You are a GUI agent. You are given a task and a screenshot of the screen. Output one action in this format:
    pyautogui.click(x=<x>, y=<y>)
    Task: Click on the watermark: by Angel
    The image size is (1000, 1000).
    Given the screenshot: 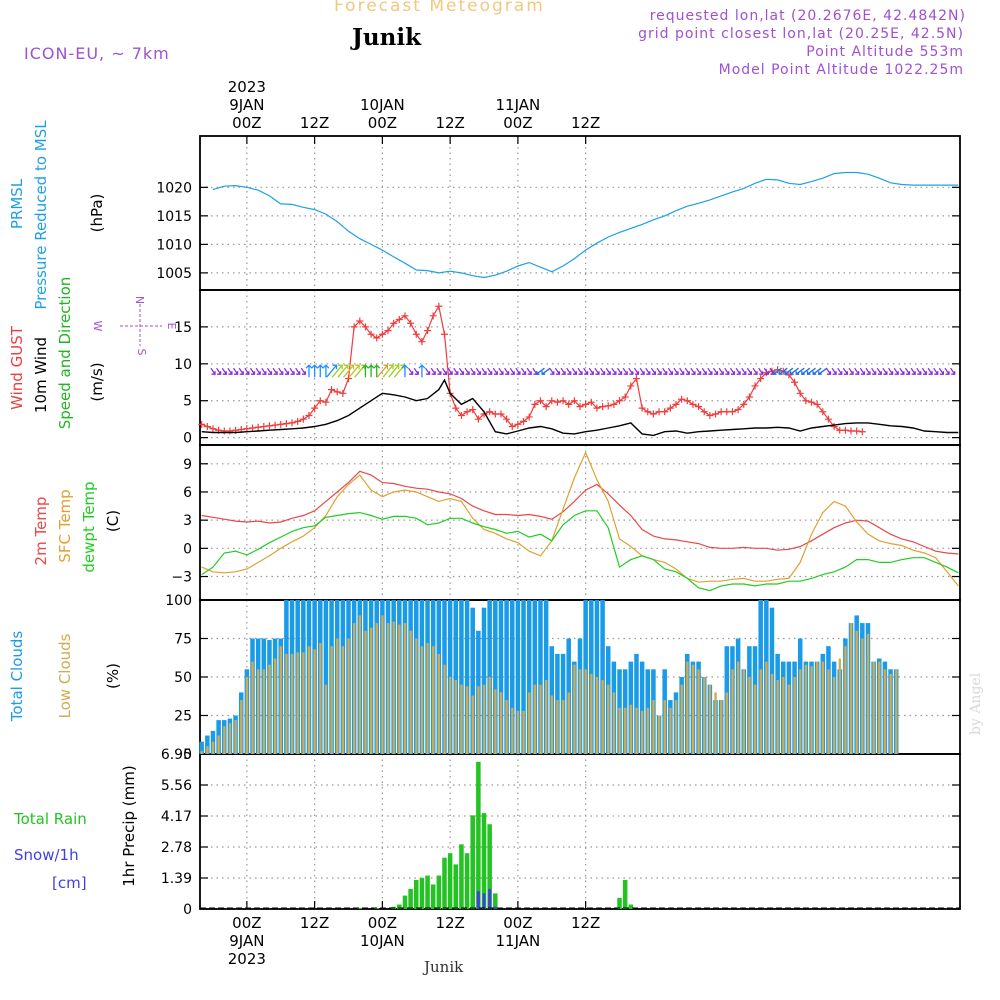 What is the action you would take?
    pyautogui.click(x=976, y=703)
    